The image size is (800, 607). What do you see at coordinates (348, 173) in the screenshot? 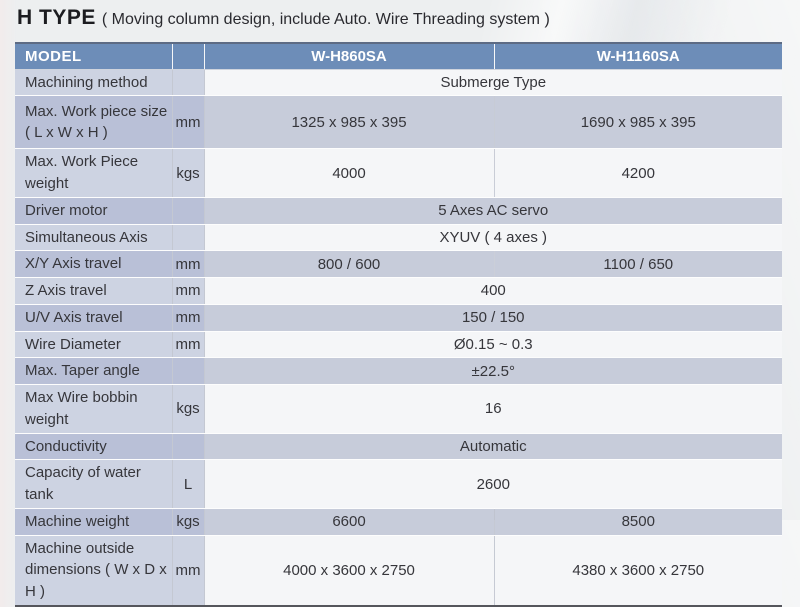
I see `row-value-w-h860sa: 4000` at bounding box center [348, 173].